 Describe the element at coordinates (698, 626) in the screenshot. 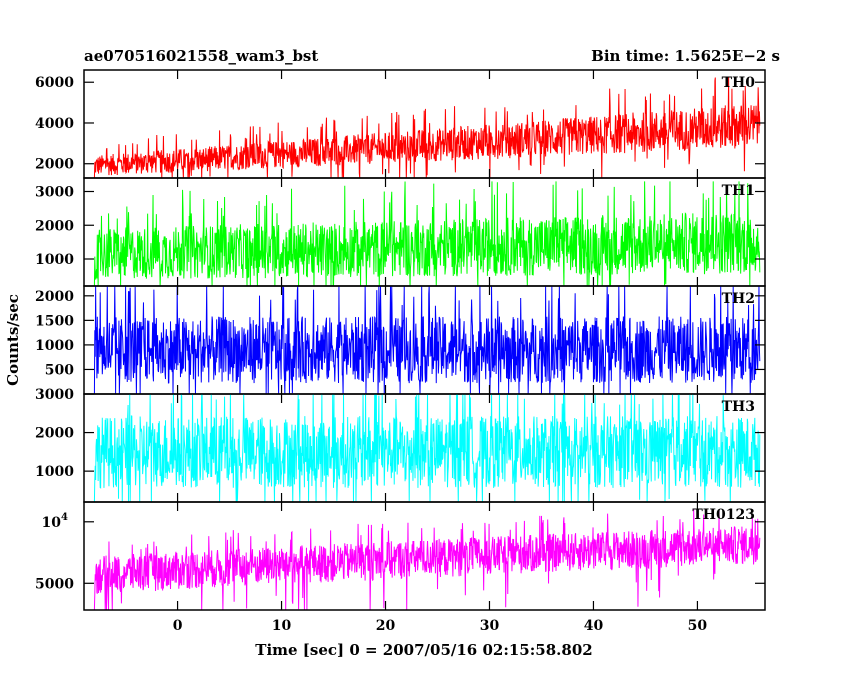

I see `x-tick-label: 50` at that location.